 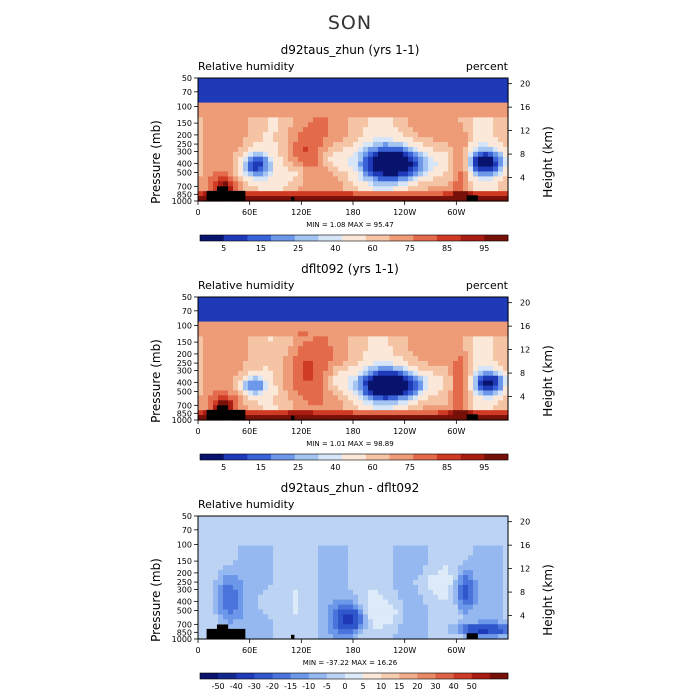 What do you see at coordinates (522, 154) in the screenshot?
I see `y2-tick-label: 8` at bounding box center [522, 154].